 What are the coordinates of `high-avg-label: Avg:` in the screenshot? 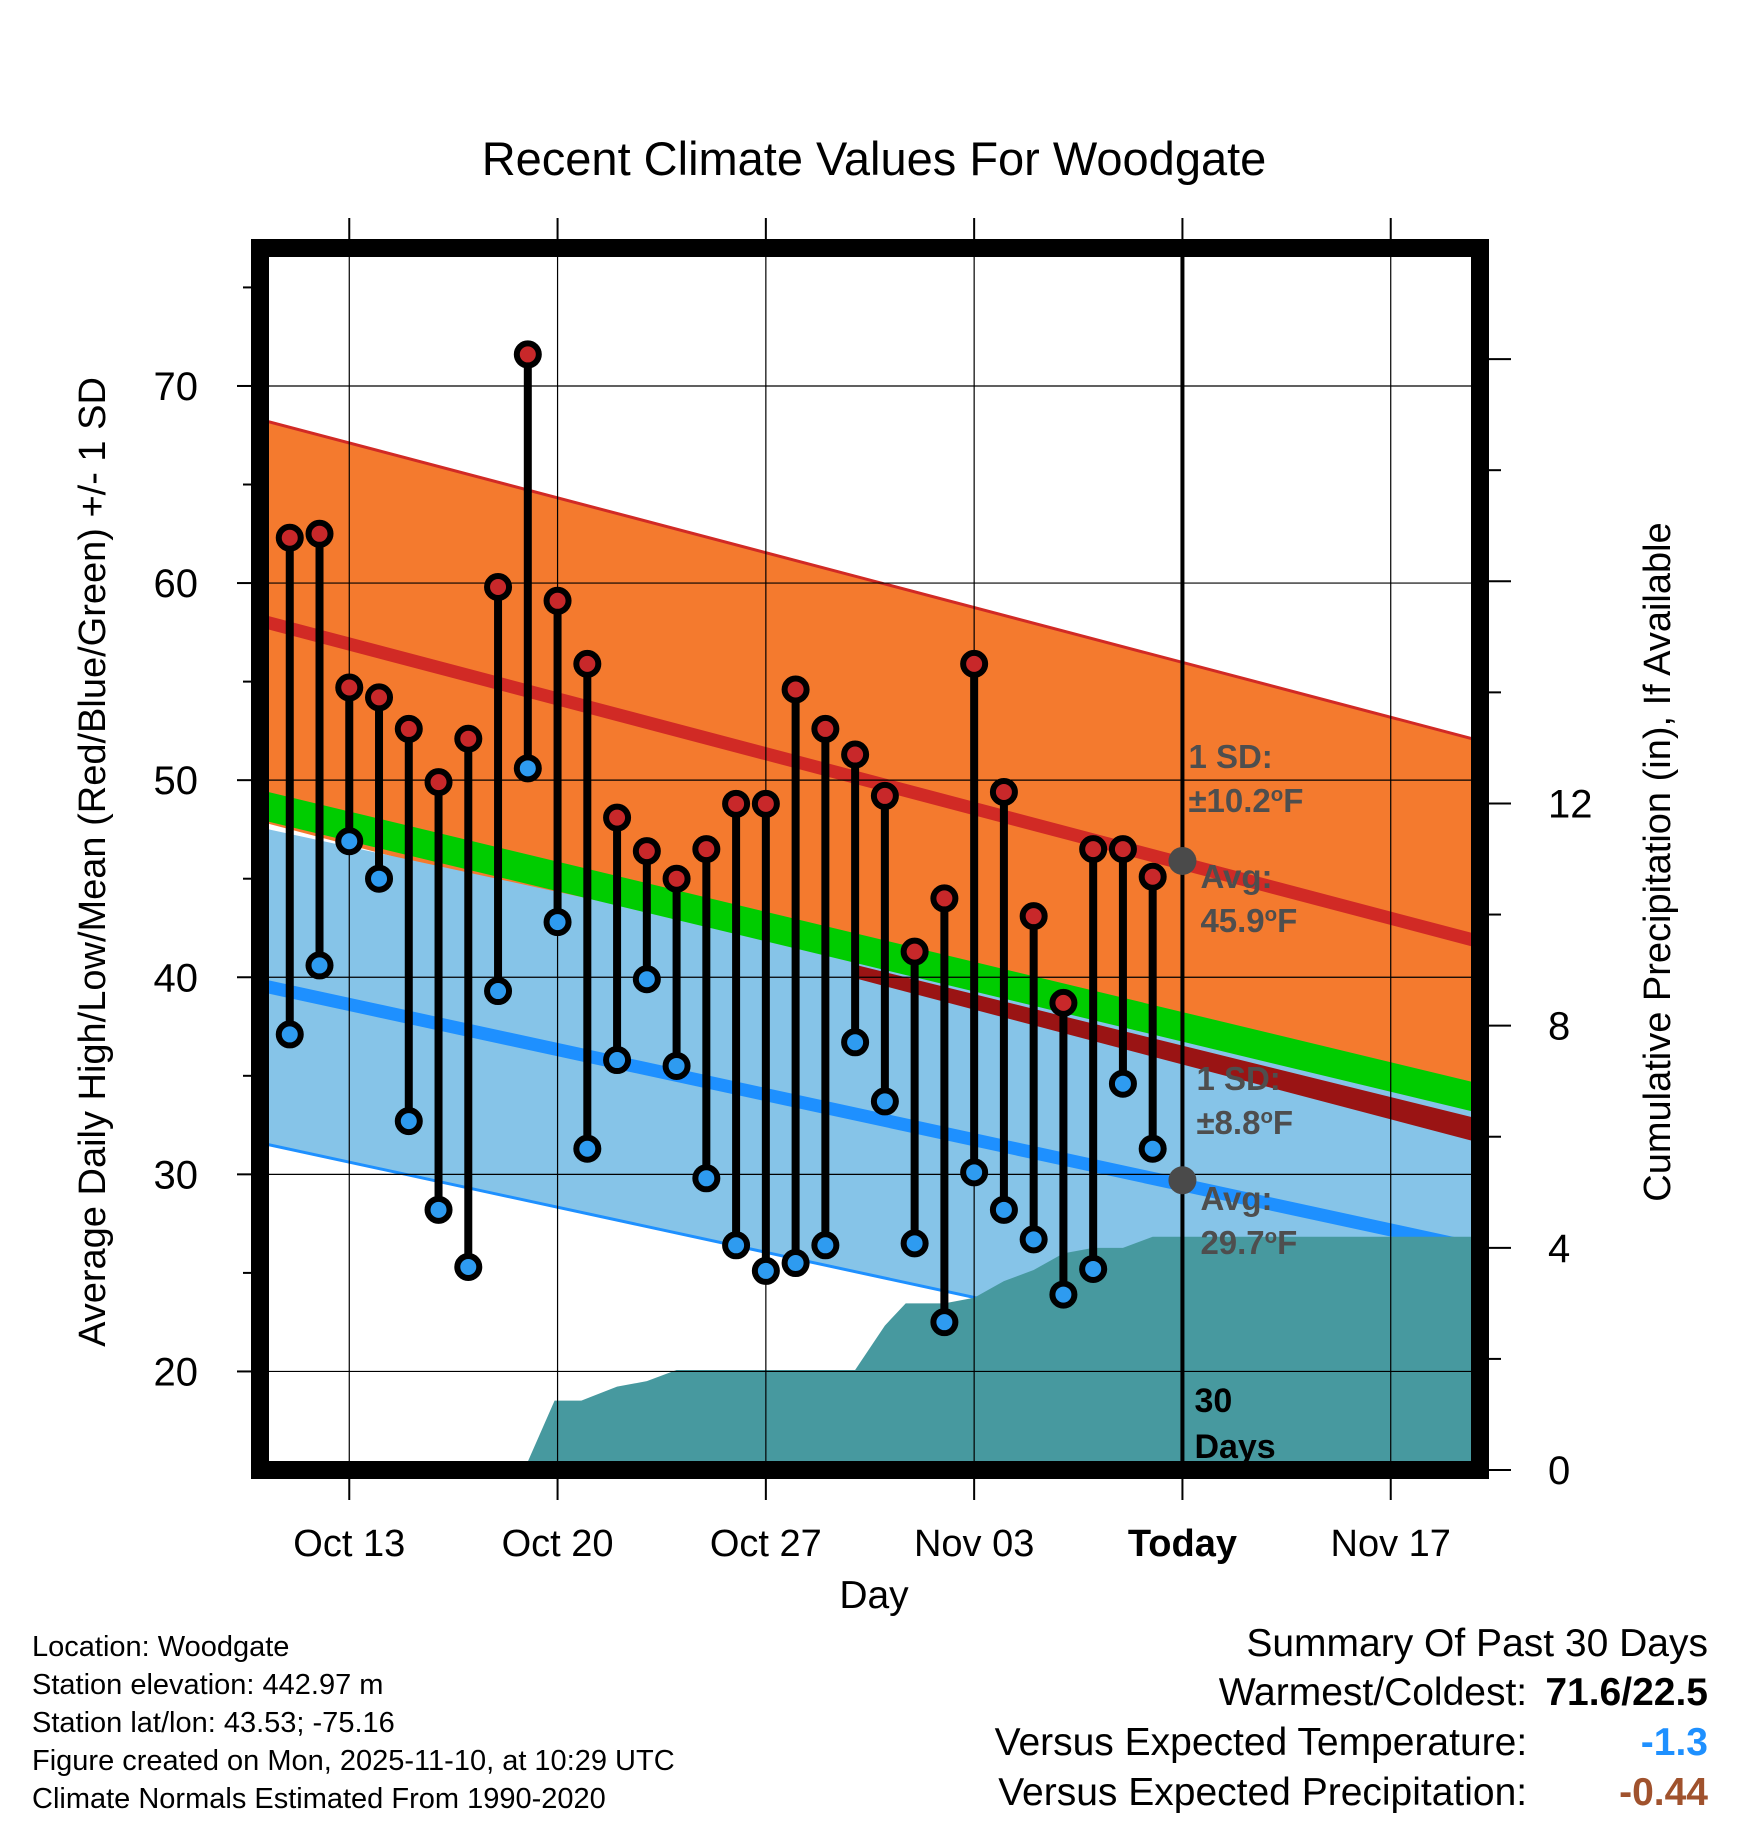 It's located at (1236, 876).